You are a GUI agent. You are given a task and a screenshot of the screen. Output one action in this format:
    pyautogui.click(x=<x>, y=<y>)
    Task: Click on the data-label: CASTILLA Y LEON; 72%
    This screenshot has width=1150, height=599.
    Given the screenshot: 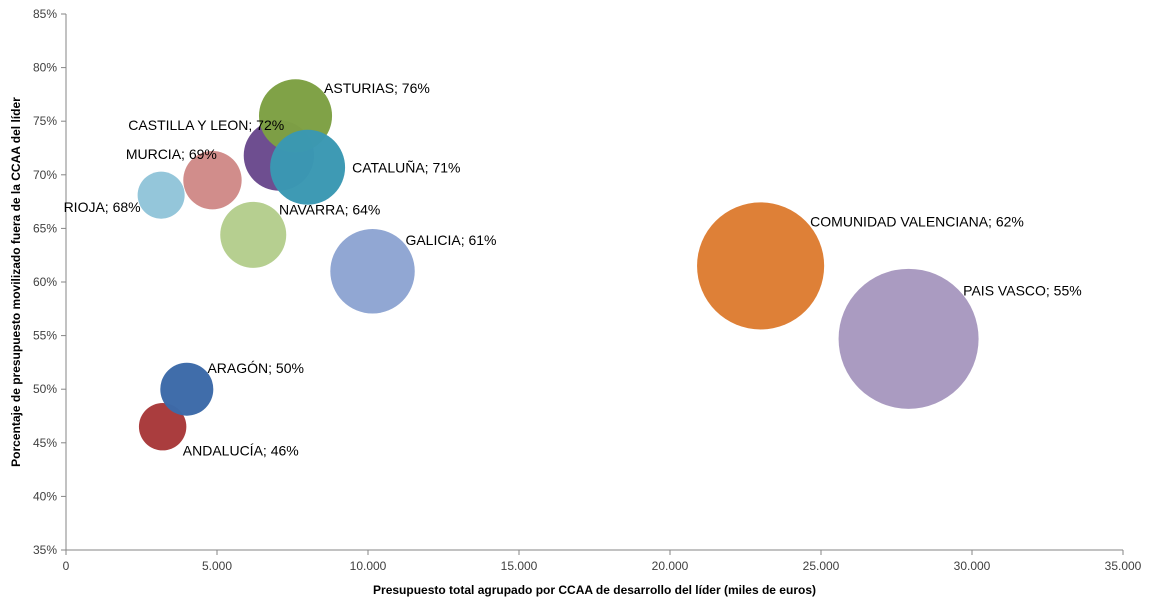 What is the action you would take?
    pyautogui.click(x=206, y=125)
    